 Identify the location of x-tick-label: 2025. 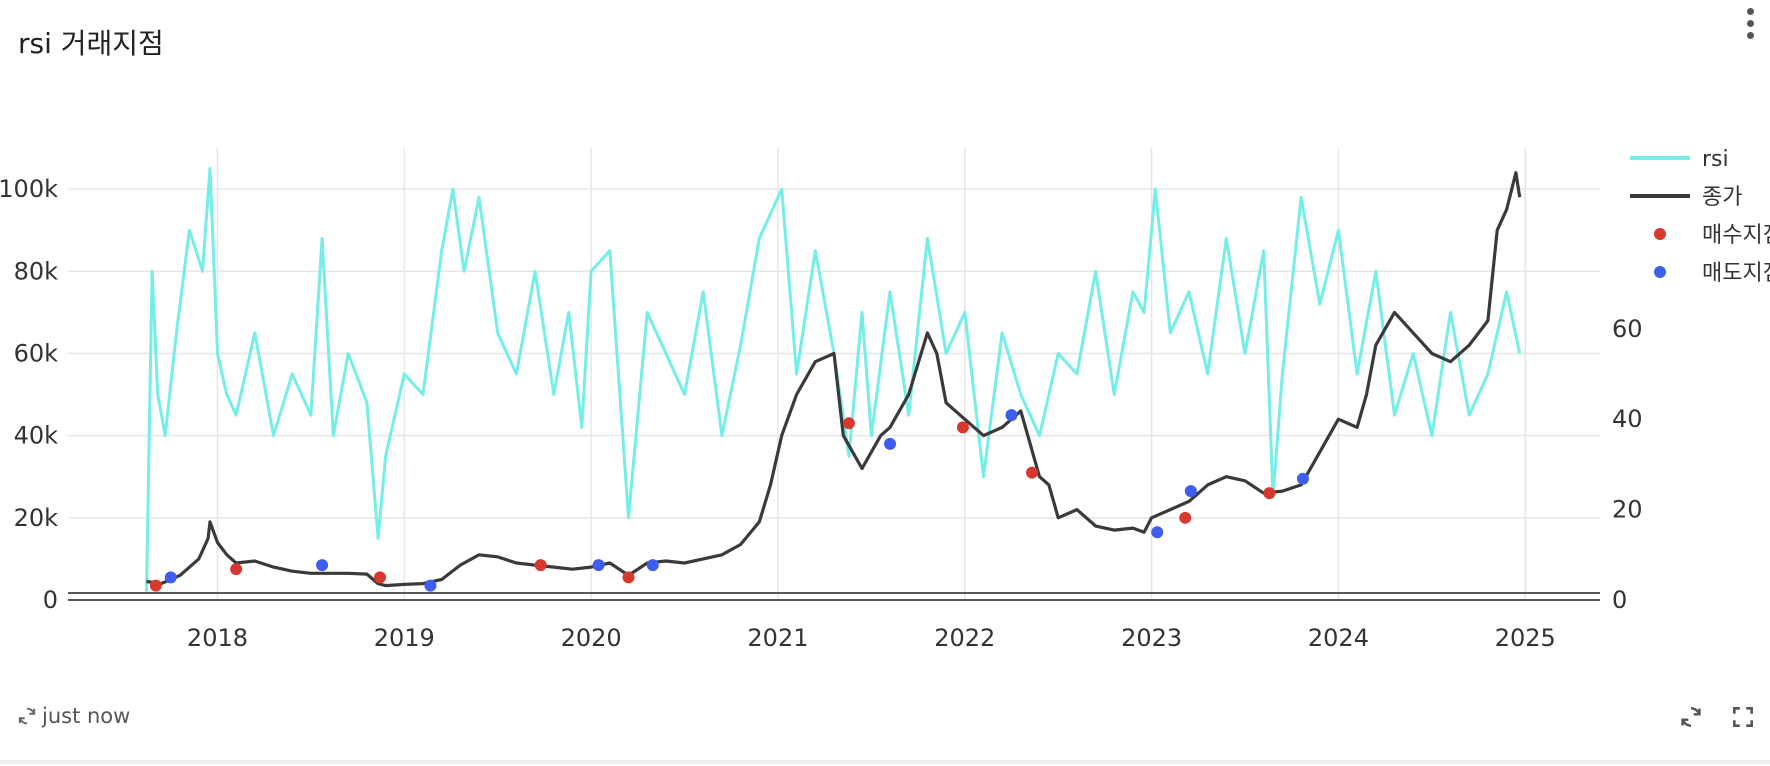
(1525, 638).